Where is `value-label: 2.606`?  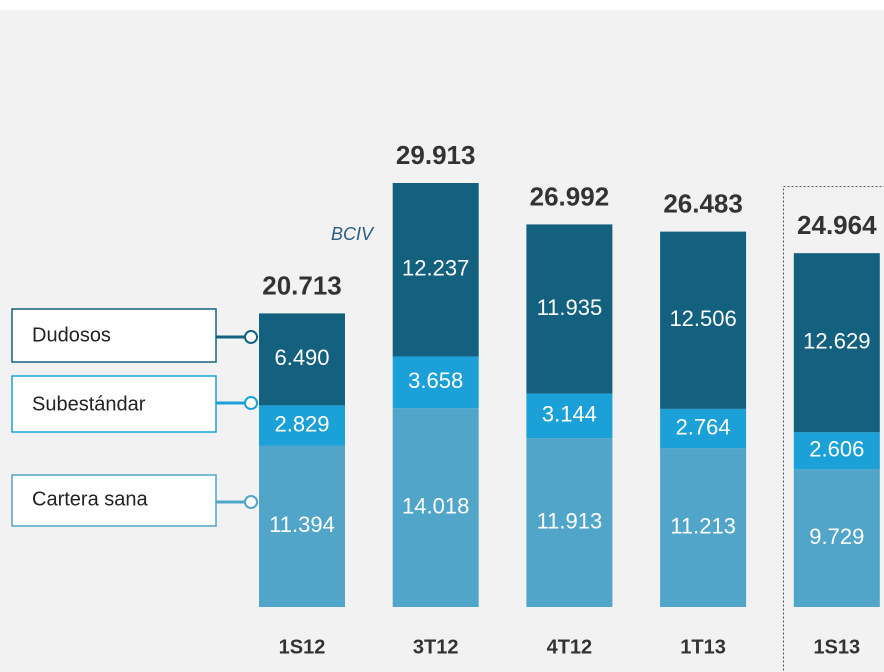
value-label: 2.606 is located at coordinates (836, 448).